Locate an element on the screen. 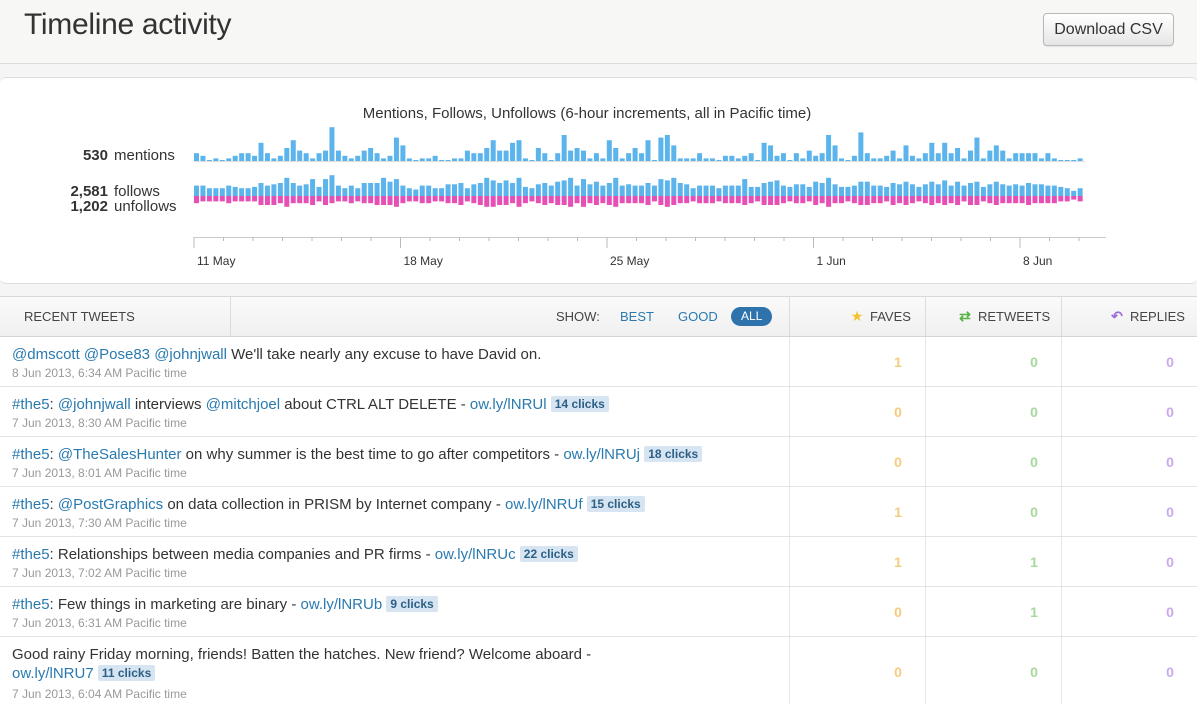 Image resolution: width=1197 pixels, height=704 pixels. retweets-count: 0 is located at coordinates (1034, 412).